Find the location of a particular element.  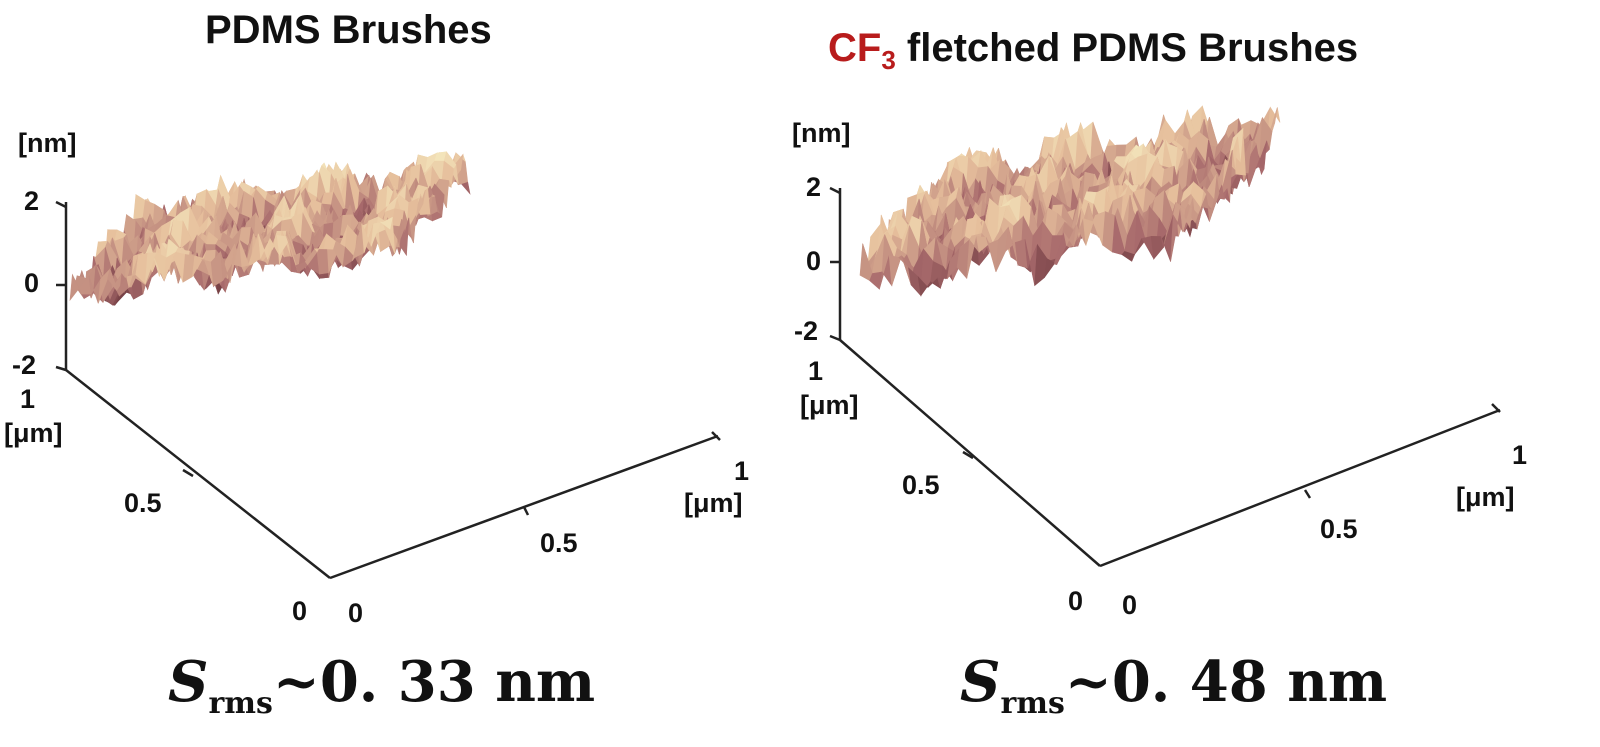

roughness-value: ~0. 48 nm is located at coordinates (1226, 682).